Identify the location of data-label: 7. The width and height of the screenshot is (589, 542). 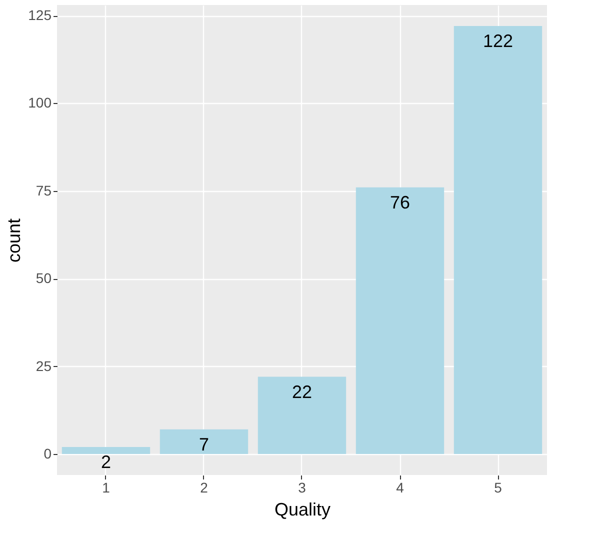
(204, 444).